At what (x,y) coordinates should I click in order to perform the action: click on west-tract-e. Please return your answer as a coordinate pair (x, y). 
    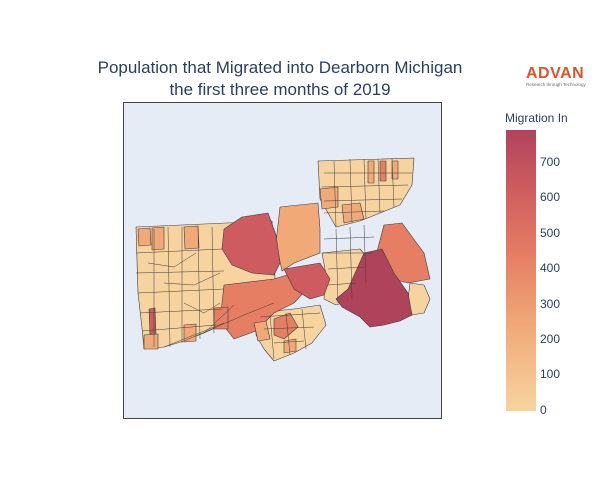
    Looking at the image, I should click on (190, 333).